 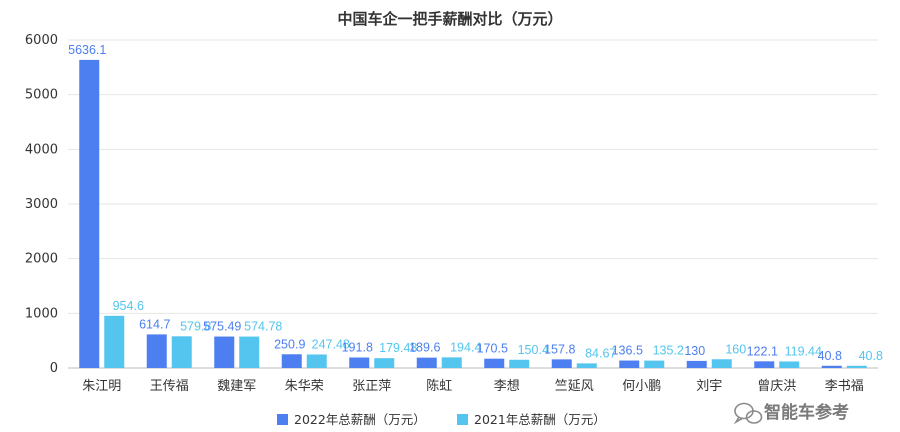 I want to click on legend-label-2021: 2021年总薪酬（万元）, so click(x=540, y=419).